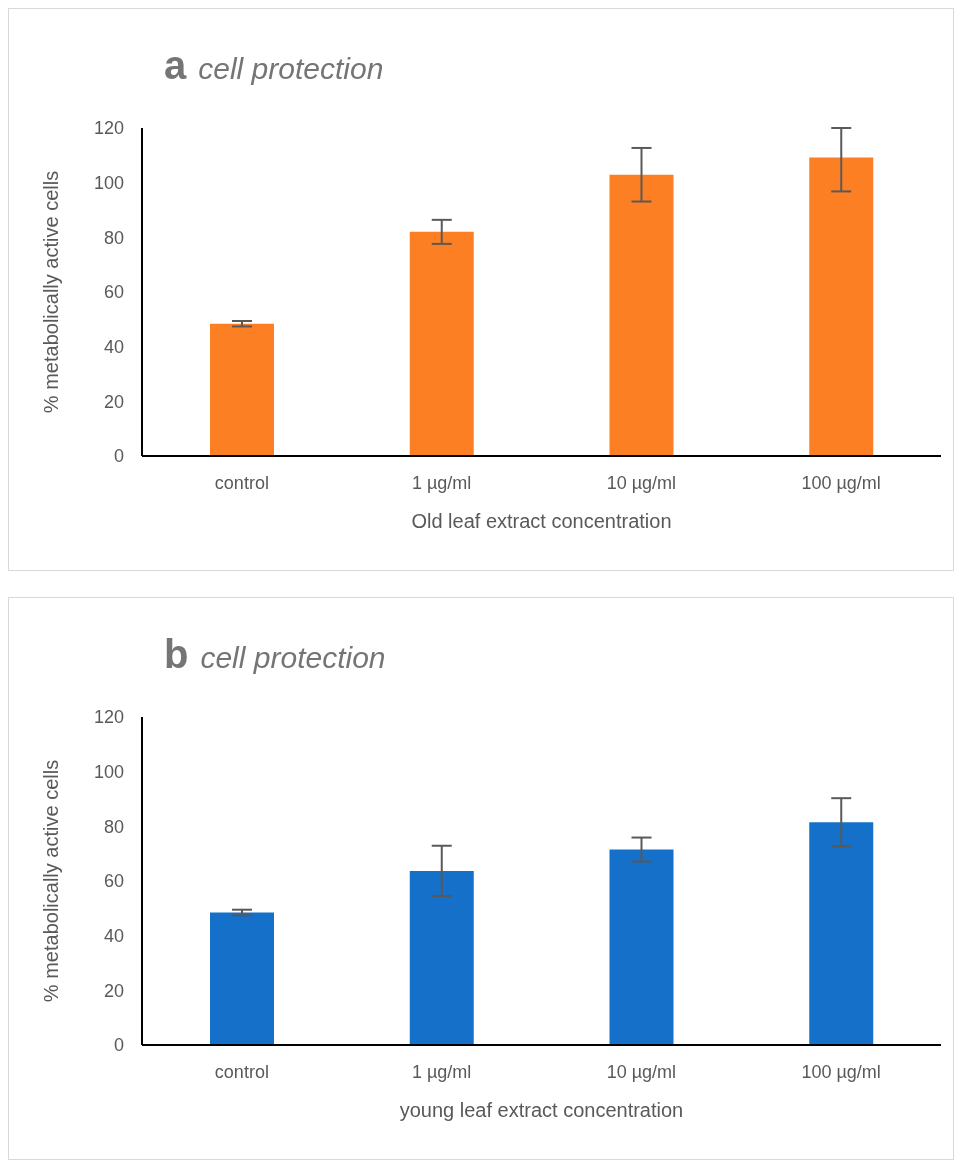  I want to click on chart-title: a, so click(175, 65).